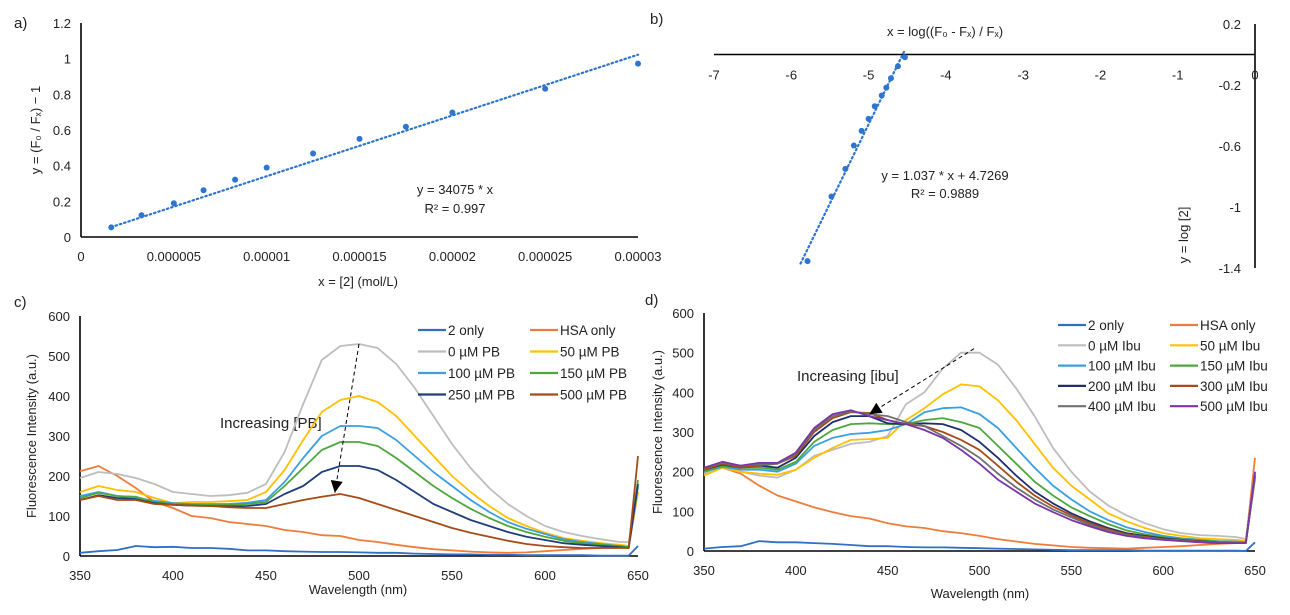  Describe the element at coordinates (638, 575) in the screenshot. I see `chart-c-x-tick-label: 650` at that location.